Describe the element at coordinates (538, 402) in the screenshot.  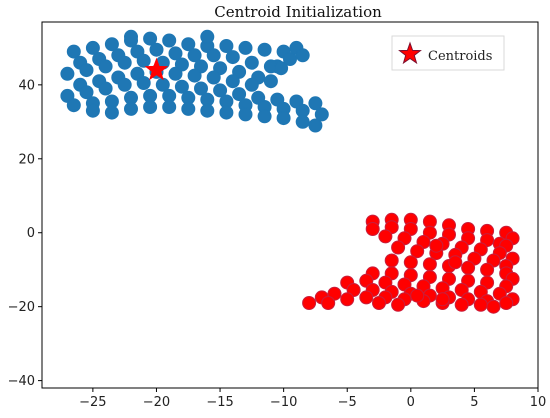
I see `x-tick-label: 10` at that location.